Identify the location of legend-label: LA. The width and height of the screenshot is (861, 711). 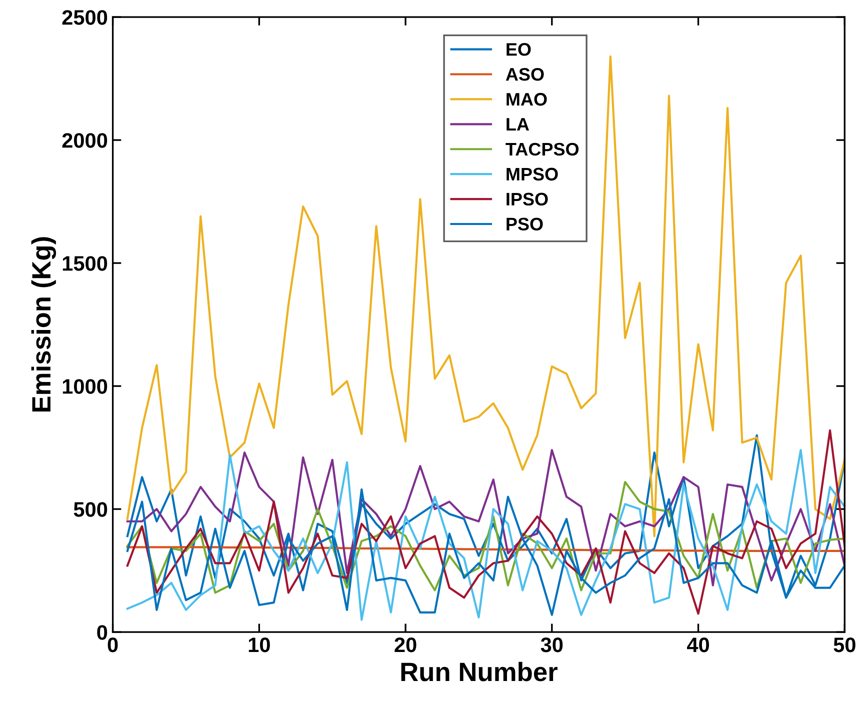
(518, 124).